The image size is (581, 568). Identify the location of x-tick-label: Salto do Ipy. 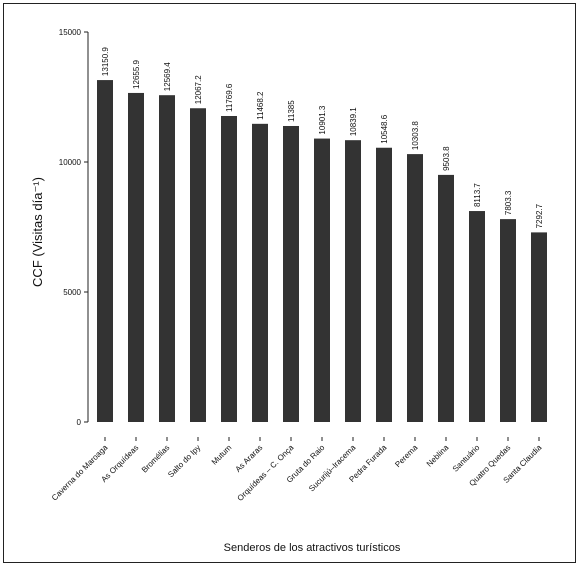
(184, 461).